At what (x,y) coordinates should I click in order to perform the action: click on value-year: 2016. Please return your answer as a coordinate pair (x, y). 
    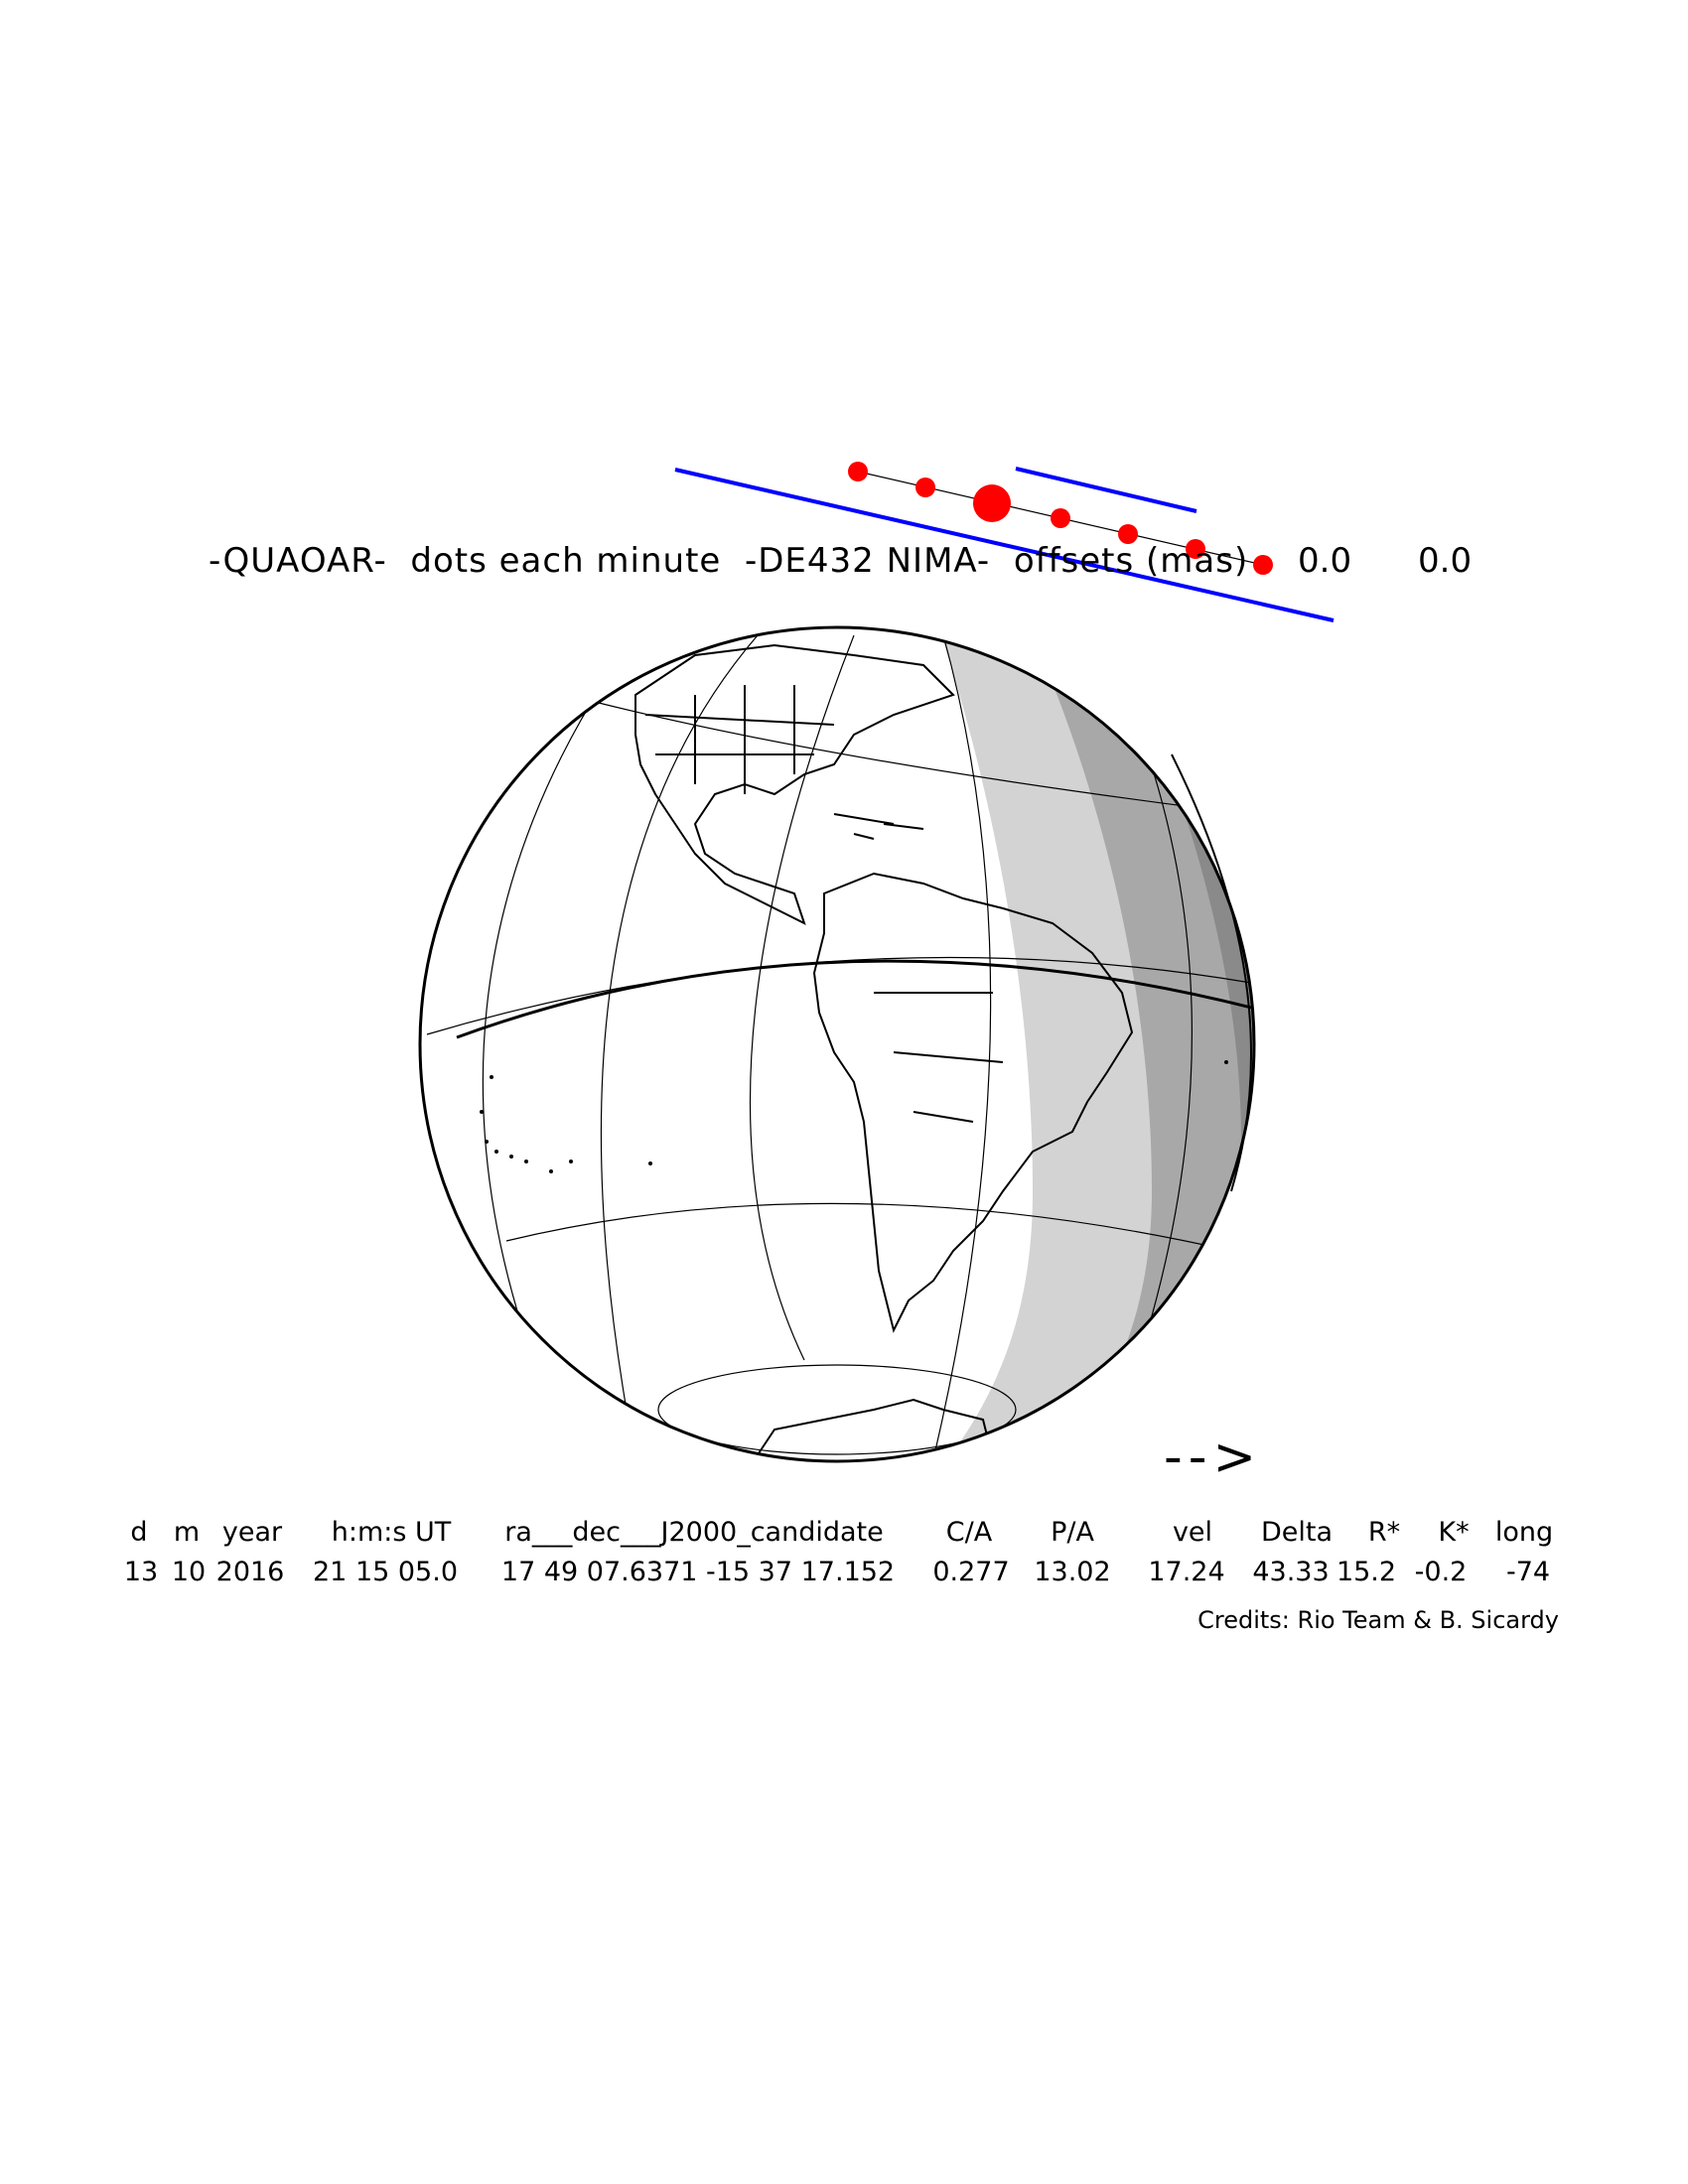
    Looking at the image, I should click on (250, 1572).